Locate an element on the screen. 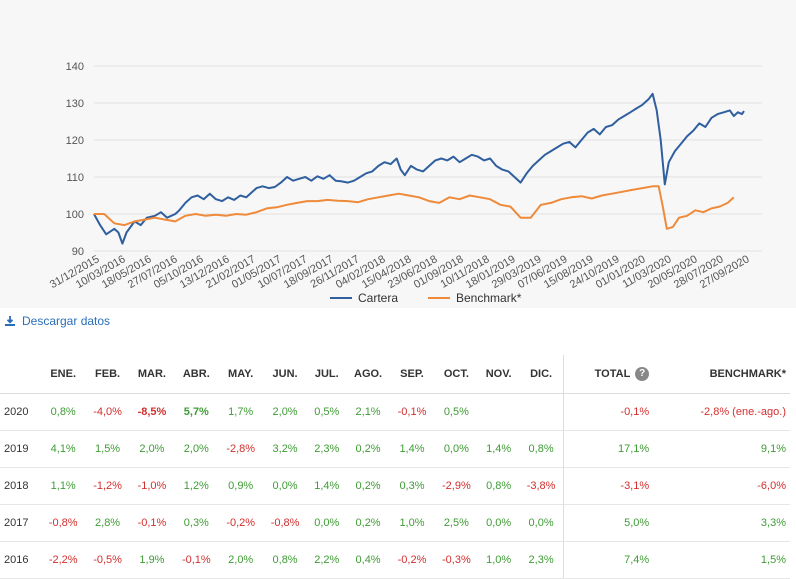 Image resolution: width=796 pixels, height=579 pixels. column-header-oct: OCT. is located at coordinates (456, 374).